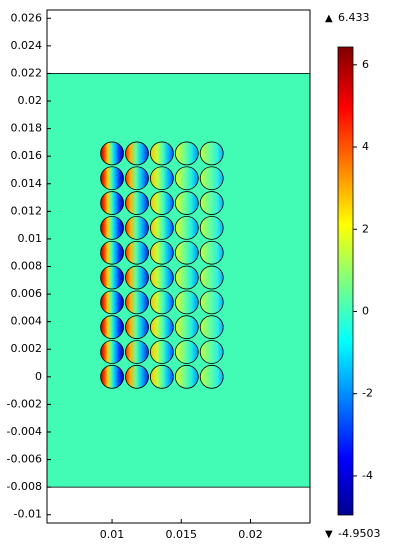 This screenshot has height=549, width=415. Describe the element at coordinates (27, 210) in the screenshot. I see `y-tick-label: 0.012` at that location.